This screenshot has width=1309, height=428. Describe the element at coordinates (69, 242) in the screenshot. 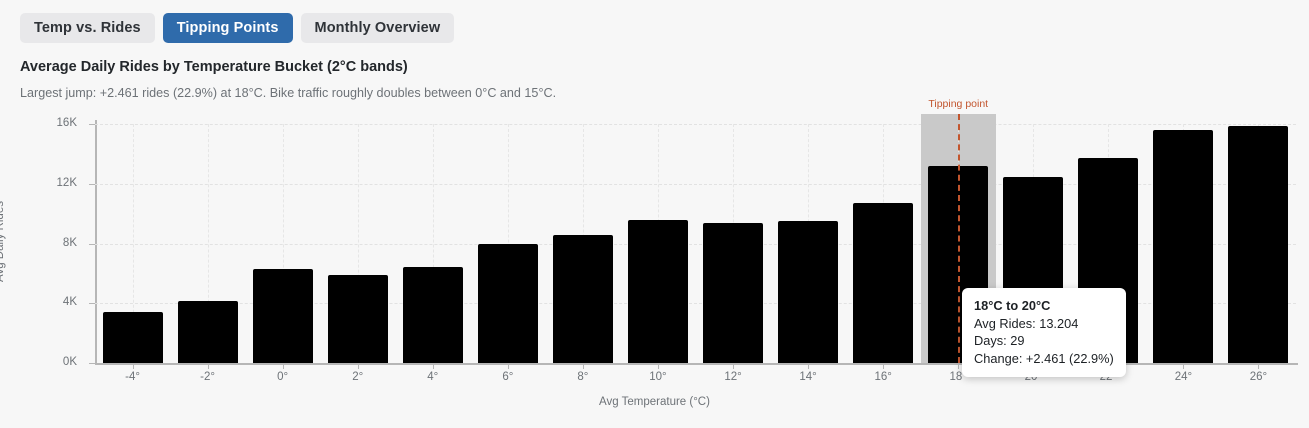

I see `y-tick-label: 8K` at that location.